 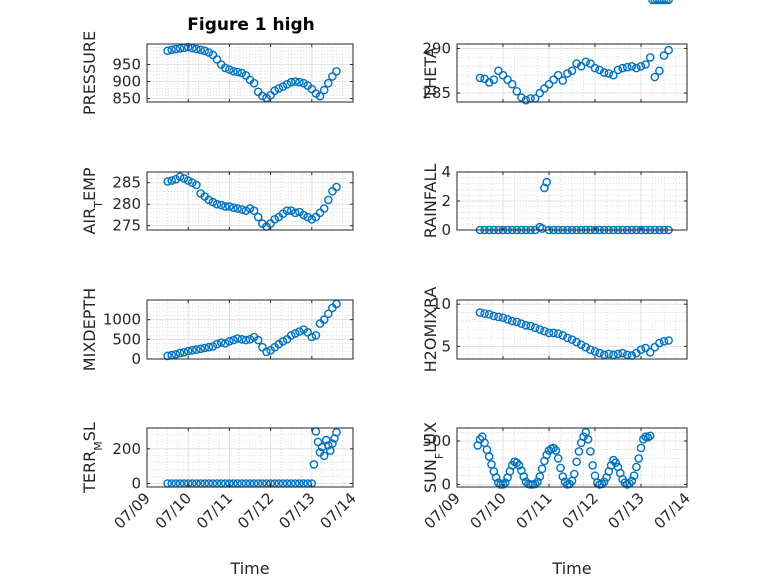 I want to click on plot-area, so click(x=250, y=457).